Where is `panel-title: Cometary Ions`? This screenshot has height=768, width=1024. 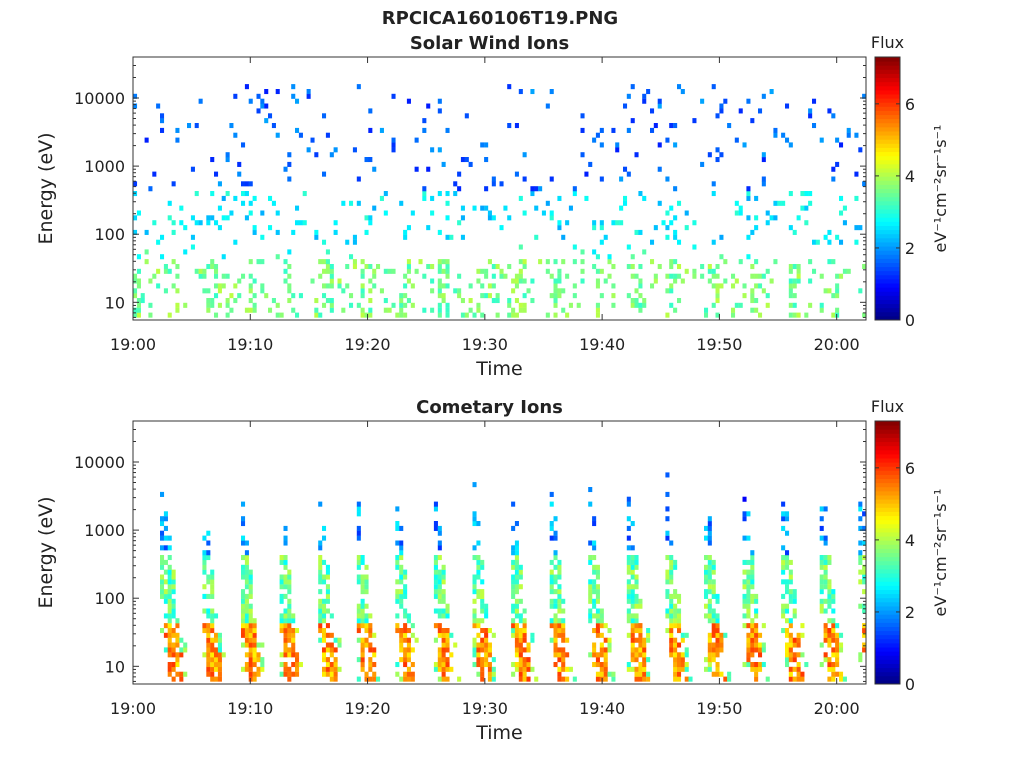 panel-title: Cometary Ions is located at coordinates (489, 407).